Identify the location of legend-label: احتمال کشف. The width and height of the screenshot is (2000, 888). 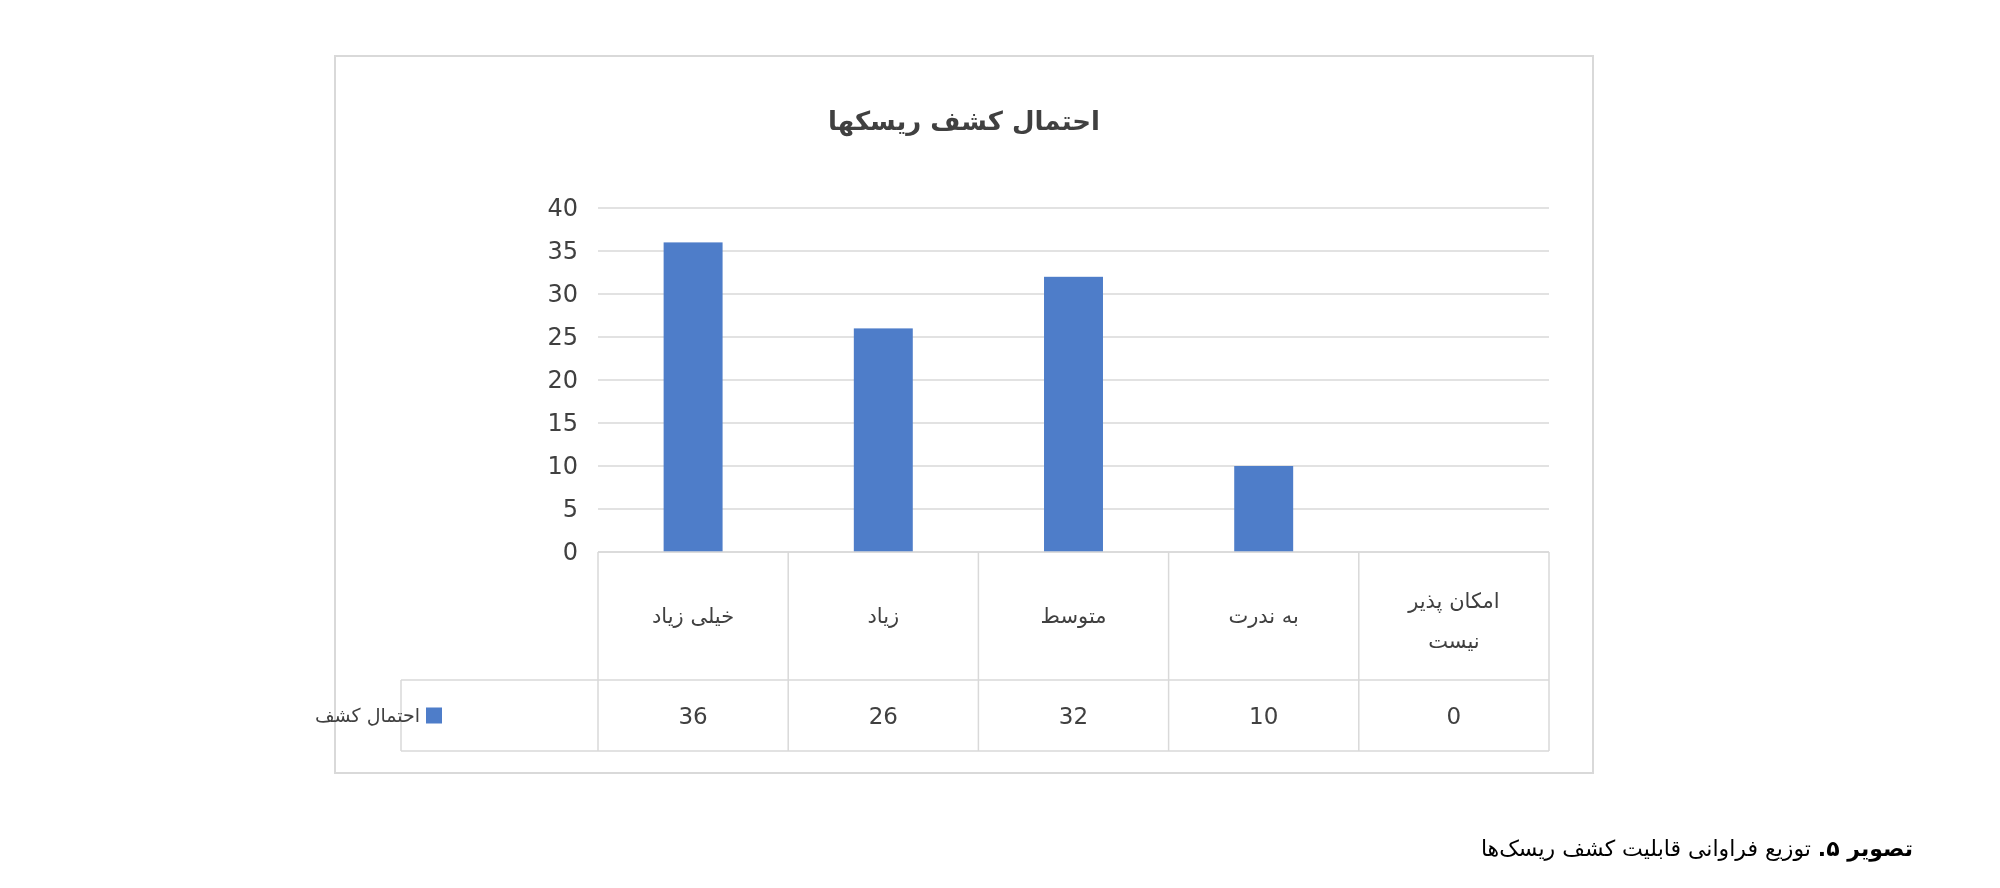
(367, 715).